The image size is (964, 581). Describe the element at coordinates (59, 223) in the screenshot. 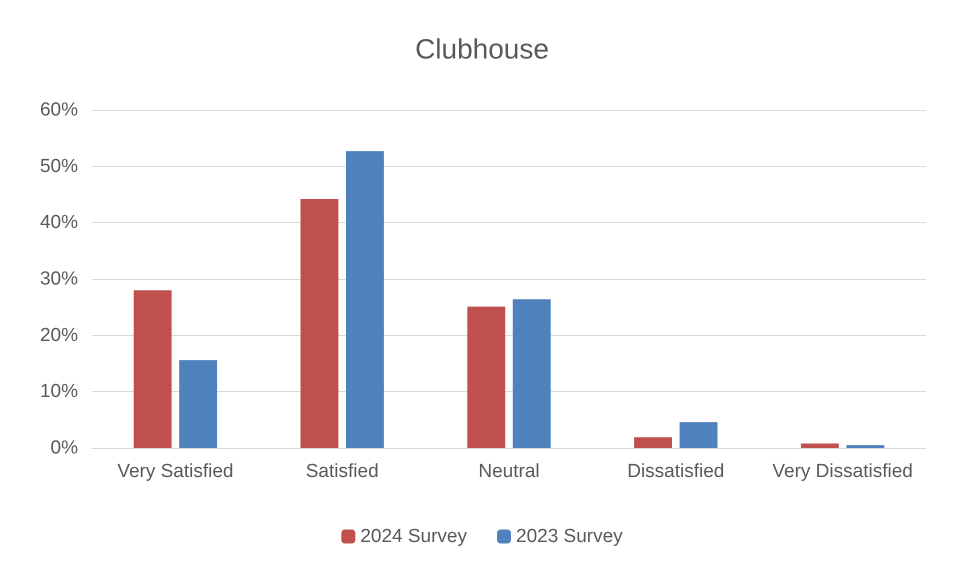

I see `y-tick-label: 40%` at that location.